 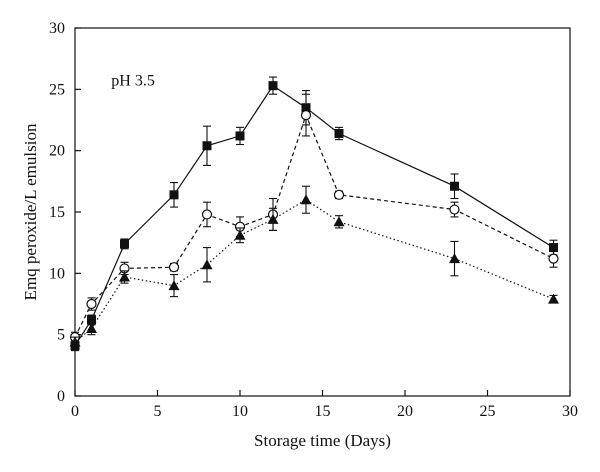 I want to click on x-tick-label: 15, so click(x=323, y=411).